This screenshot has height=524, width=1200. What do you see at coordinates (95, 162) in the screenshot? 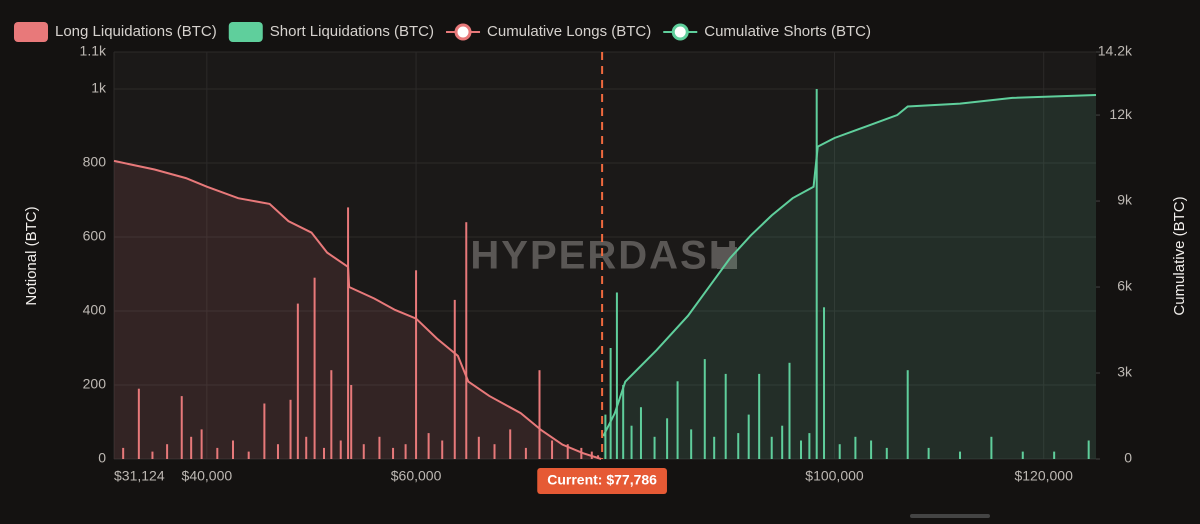
I see `y-tick-label: 800` at bounding box center [95, 162].